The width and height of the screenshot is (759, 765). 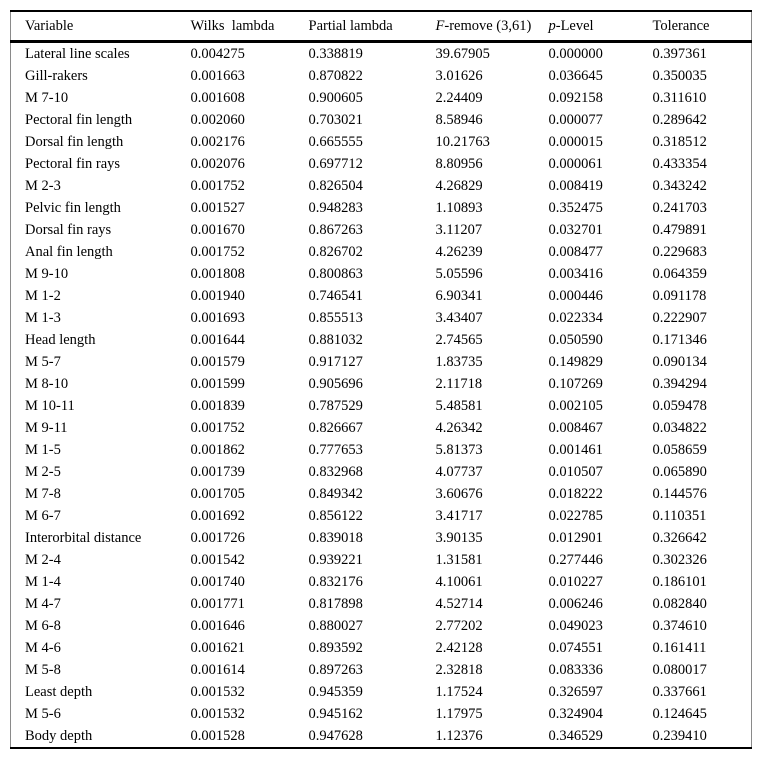 What do you see at coordinates (335, 494) in the screenshot?
I see `value-cell: 0.849342` at bounding box center [335, 494].